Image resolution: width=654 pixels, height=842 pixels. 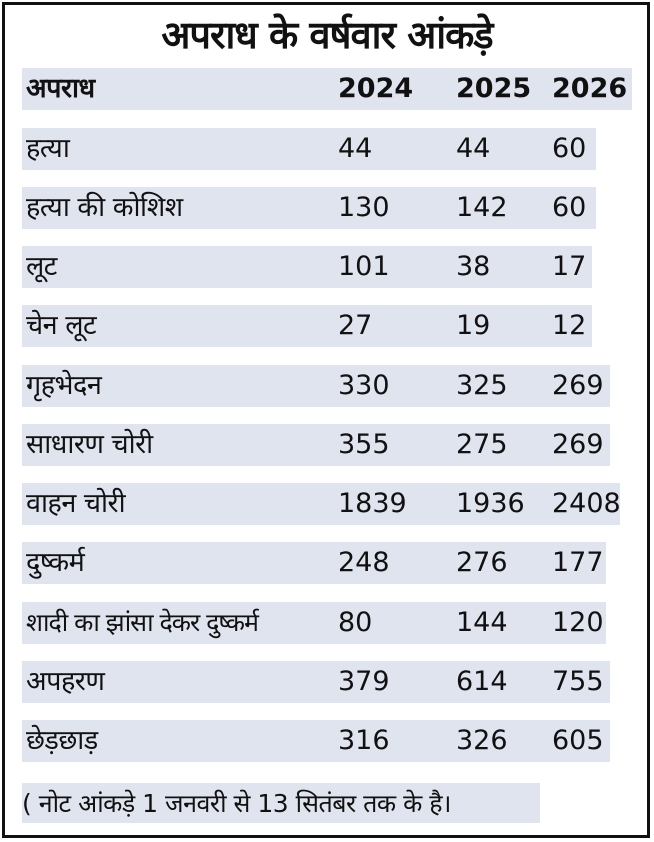 I want to click on value-2026: 2408, so click(x=586, y=503).